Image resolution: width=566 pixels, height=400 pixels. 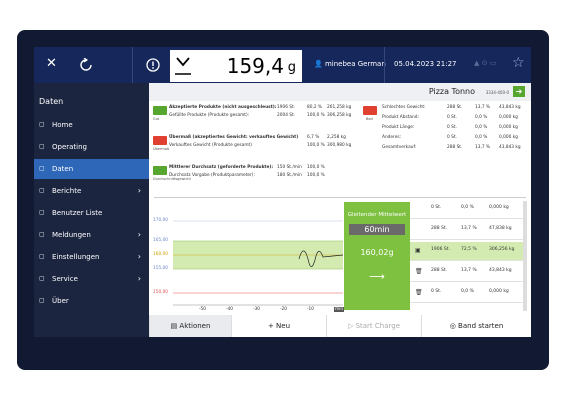 What do you see at coordinates (419, 292) in the screenshot?
I see `row-icon: 🗑` at bounding box center [419, 292].